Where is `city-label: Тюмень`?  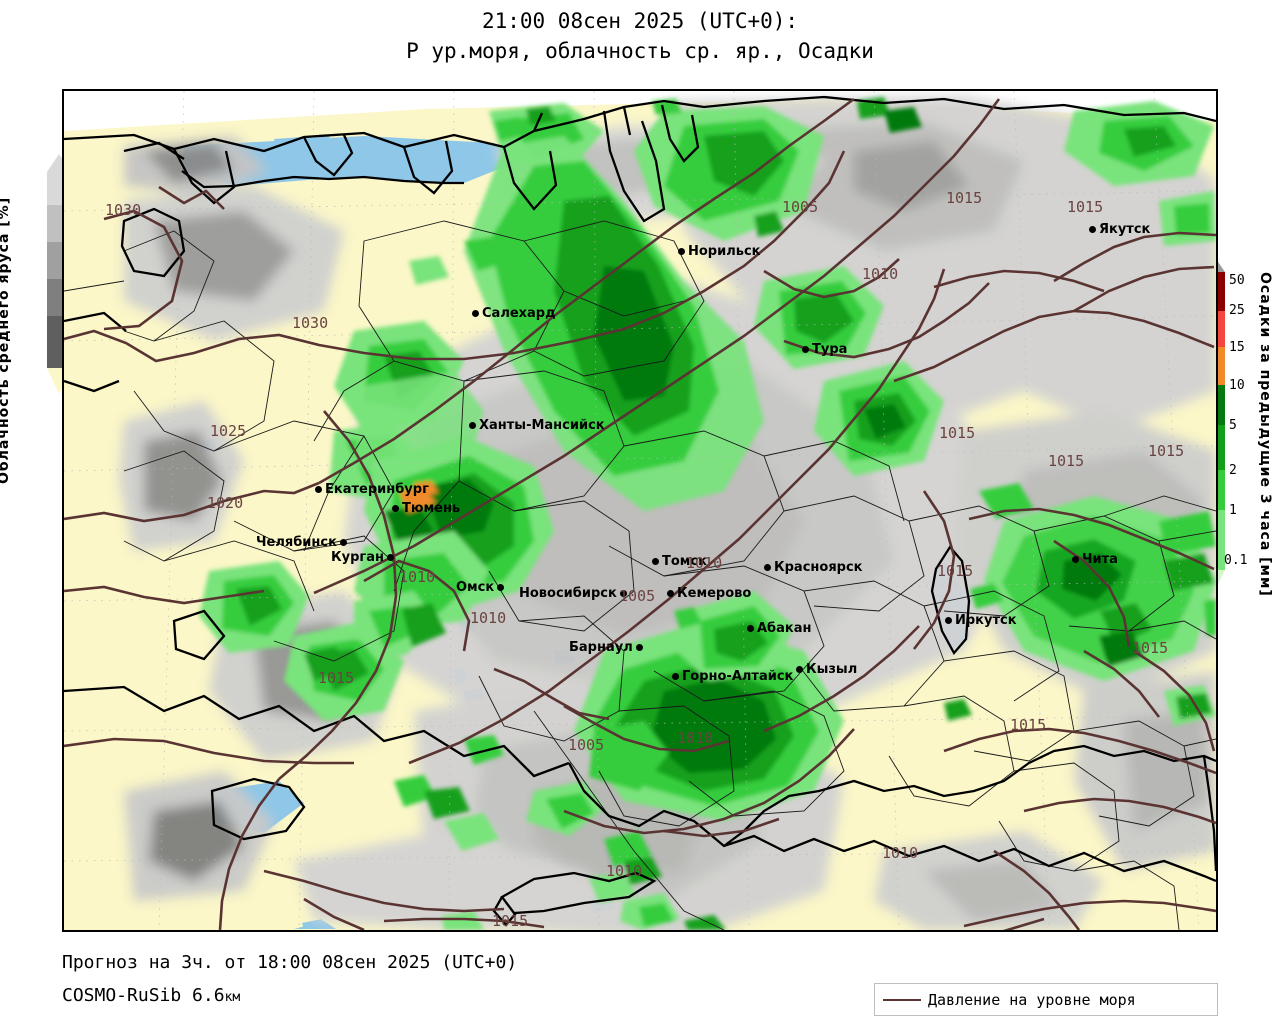
city-label: Тюмень is located at coordinates (426, 508).